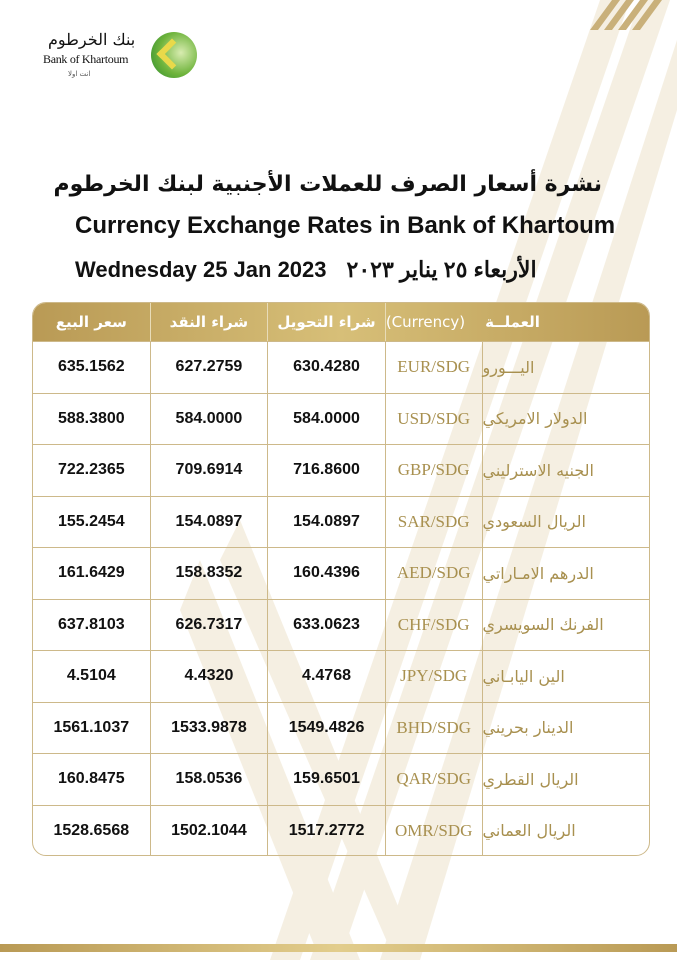 The image size is (677, 960). I want to click on transfer-buy-cell: 154.0897, so click(327, 521).